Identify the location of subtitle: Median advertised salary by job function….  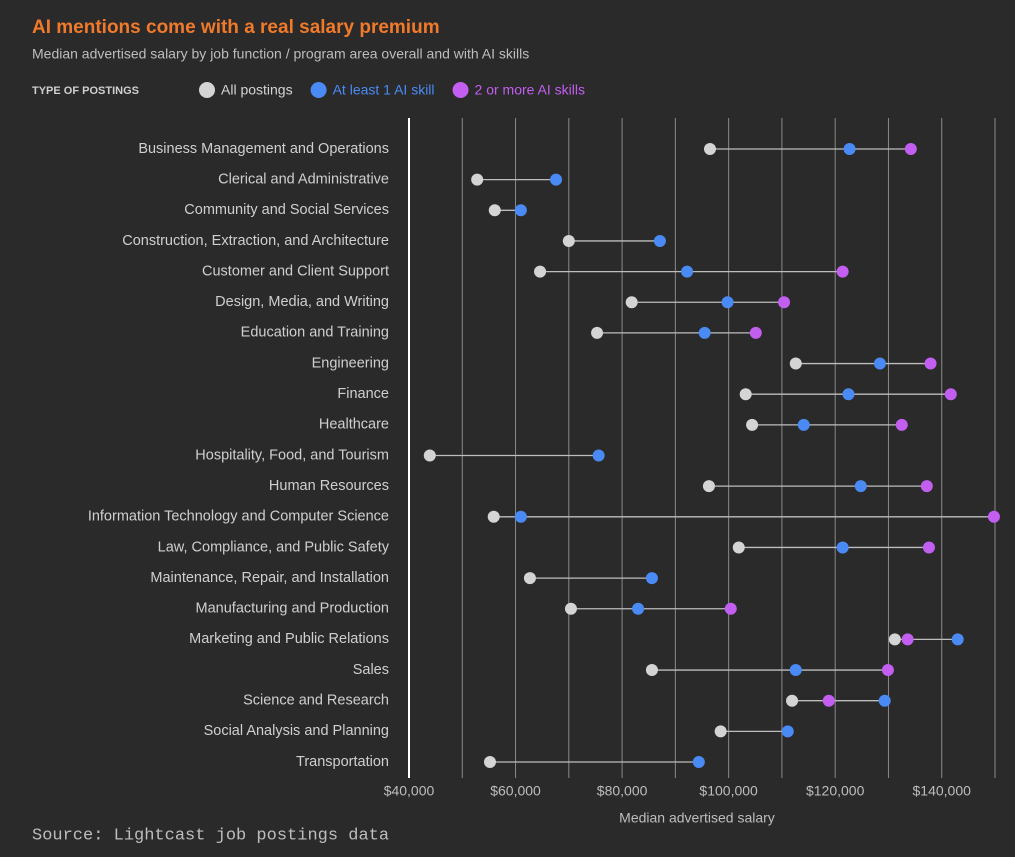
(280, 54).